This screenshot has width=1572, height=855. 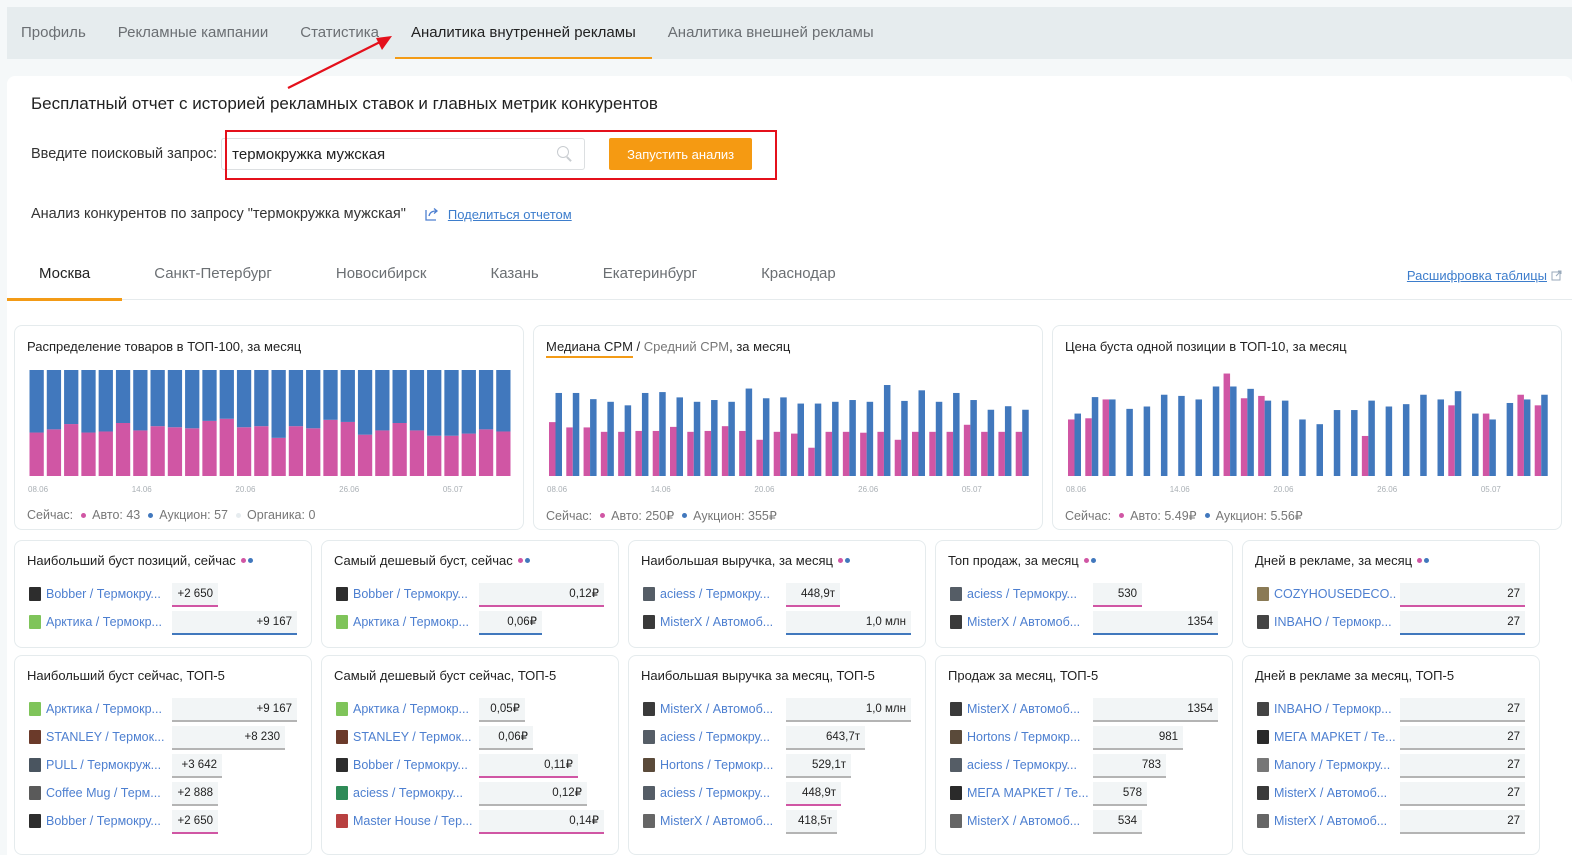 I want to click on city-tab-moscow: Москва, so click(x=65, y=277).